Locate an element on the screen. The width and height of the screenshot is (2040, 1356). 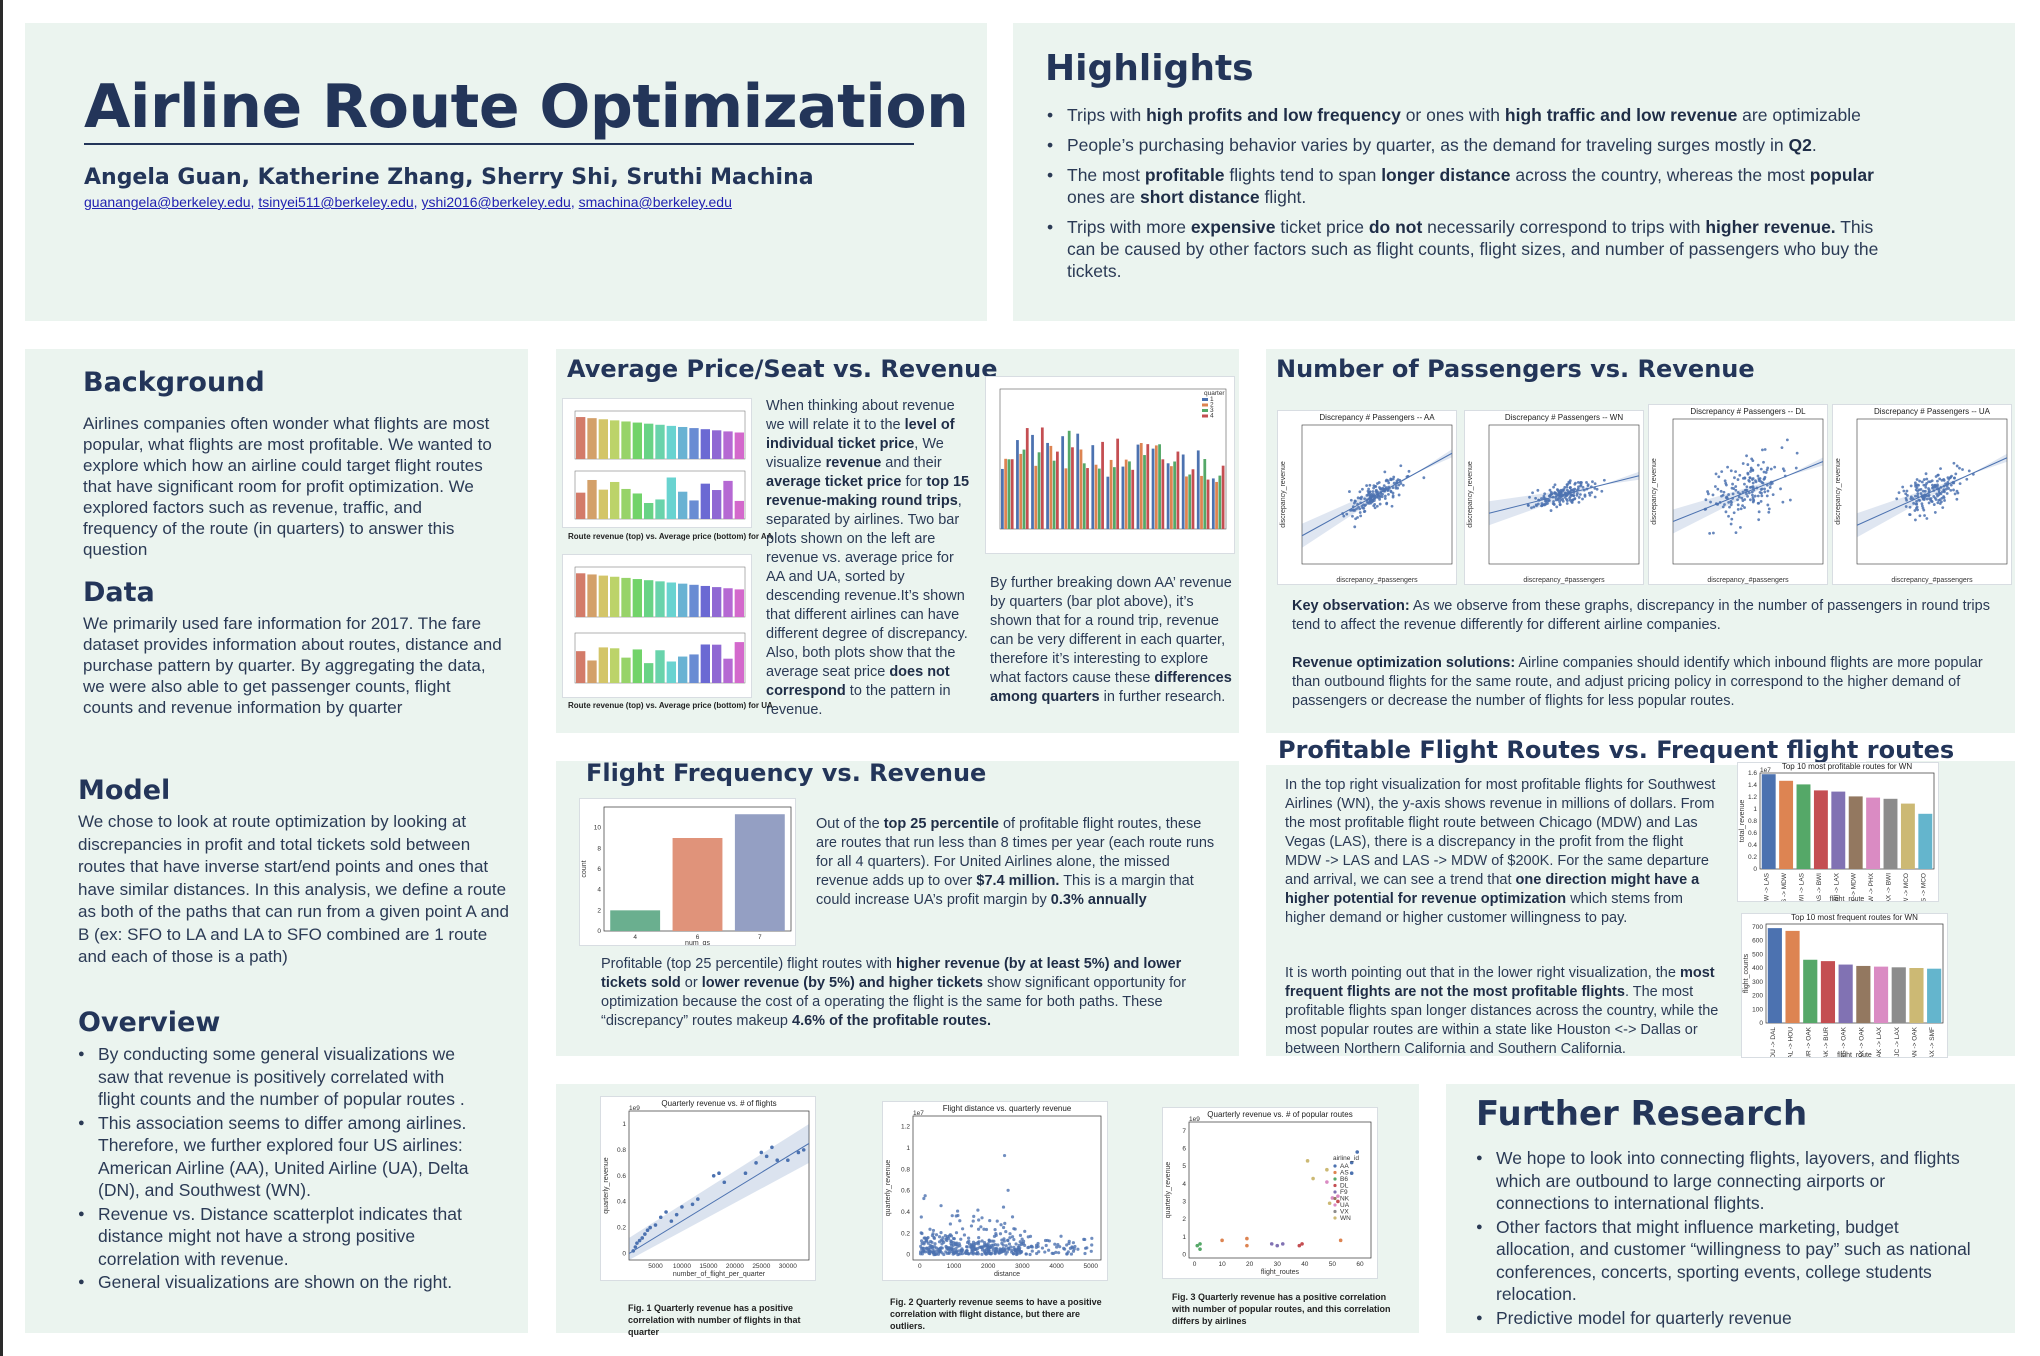
email-link: guanangela@berkeley.edu is located at coordinates (167, 202).